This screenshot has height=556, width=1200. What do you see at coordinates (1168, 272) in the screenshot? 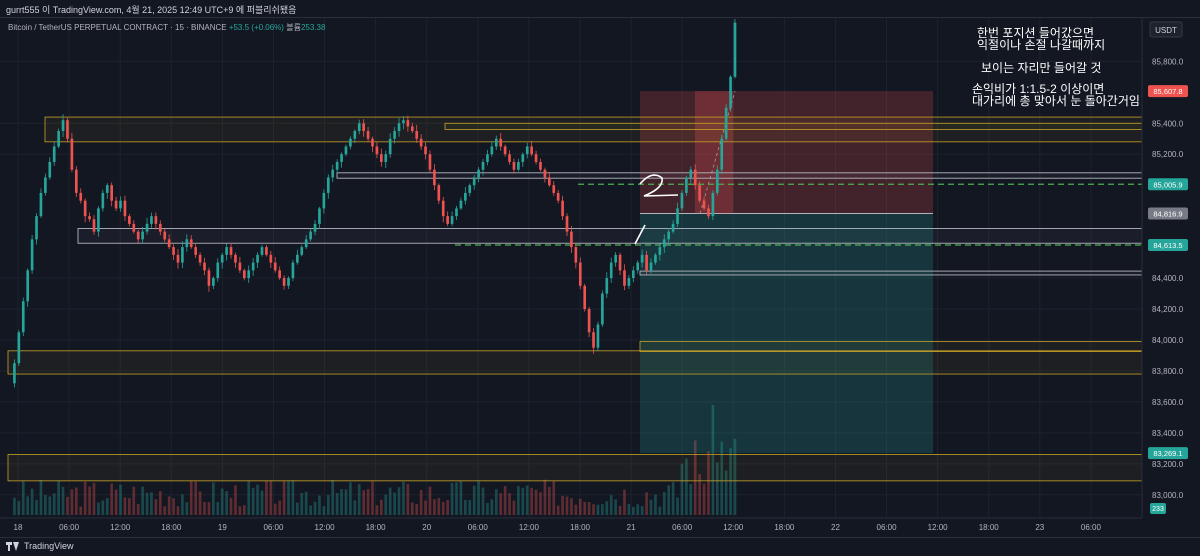
I see `price-tag-labels: 85,607.8 85,005.9 84,816.9 84,613.5 83,269.1` at bounding box center [1168, 272].